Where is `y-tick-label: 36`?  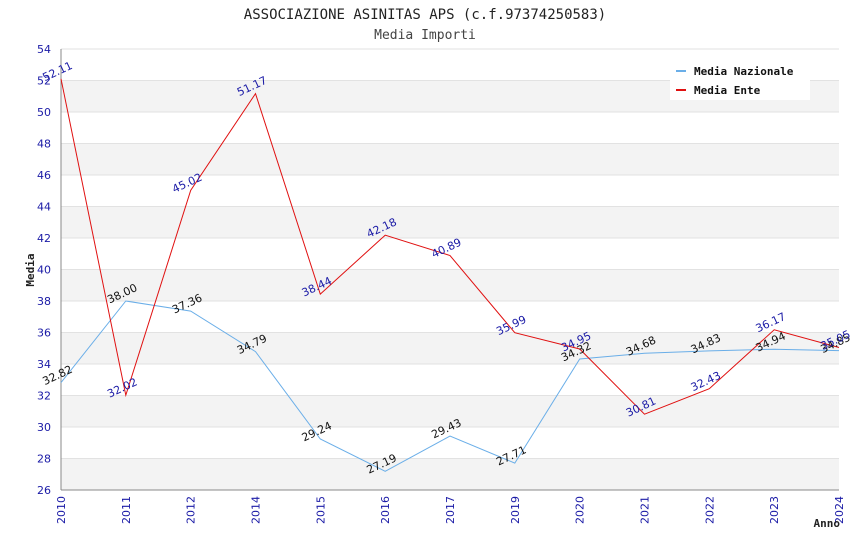
y-tick-label: 36 is located at coordinates (44, 333).